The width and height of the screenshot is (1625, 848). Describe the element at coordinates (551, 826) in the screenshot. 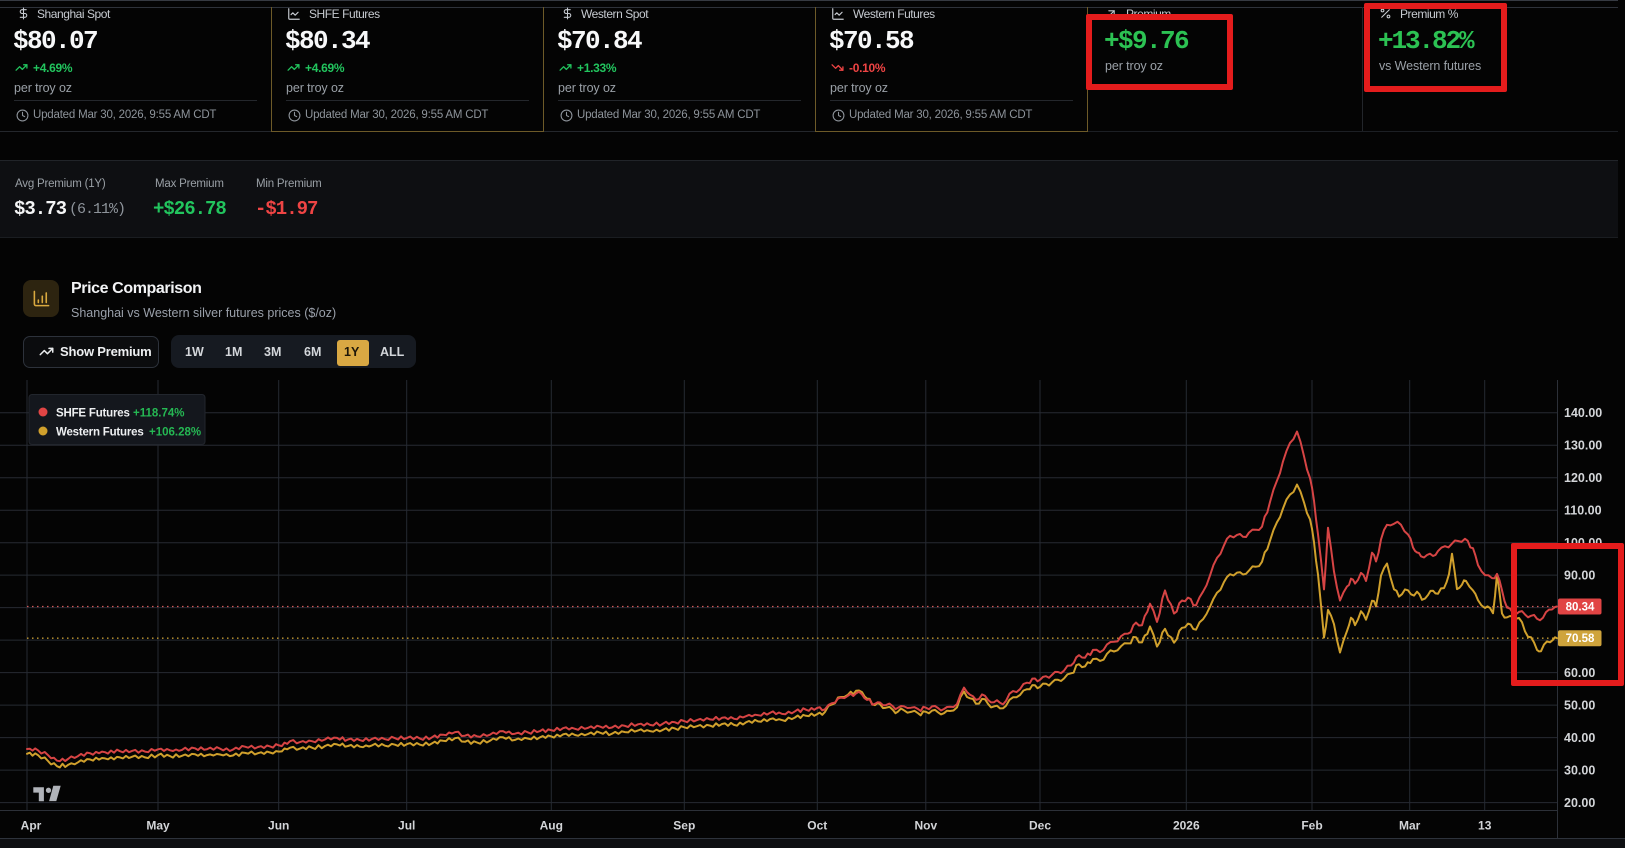

I see `svg-text: Aug` at that location.